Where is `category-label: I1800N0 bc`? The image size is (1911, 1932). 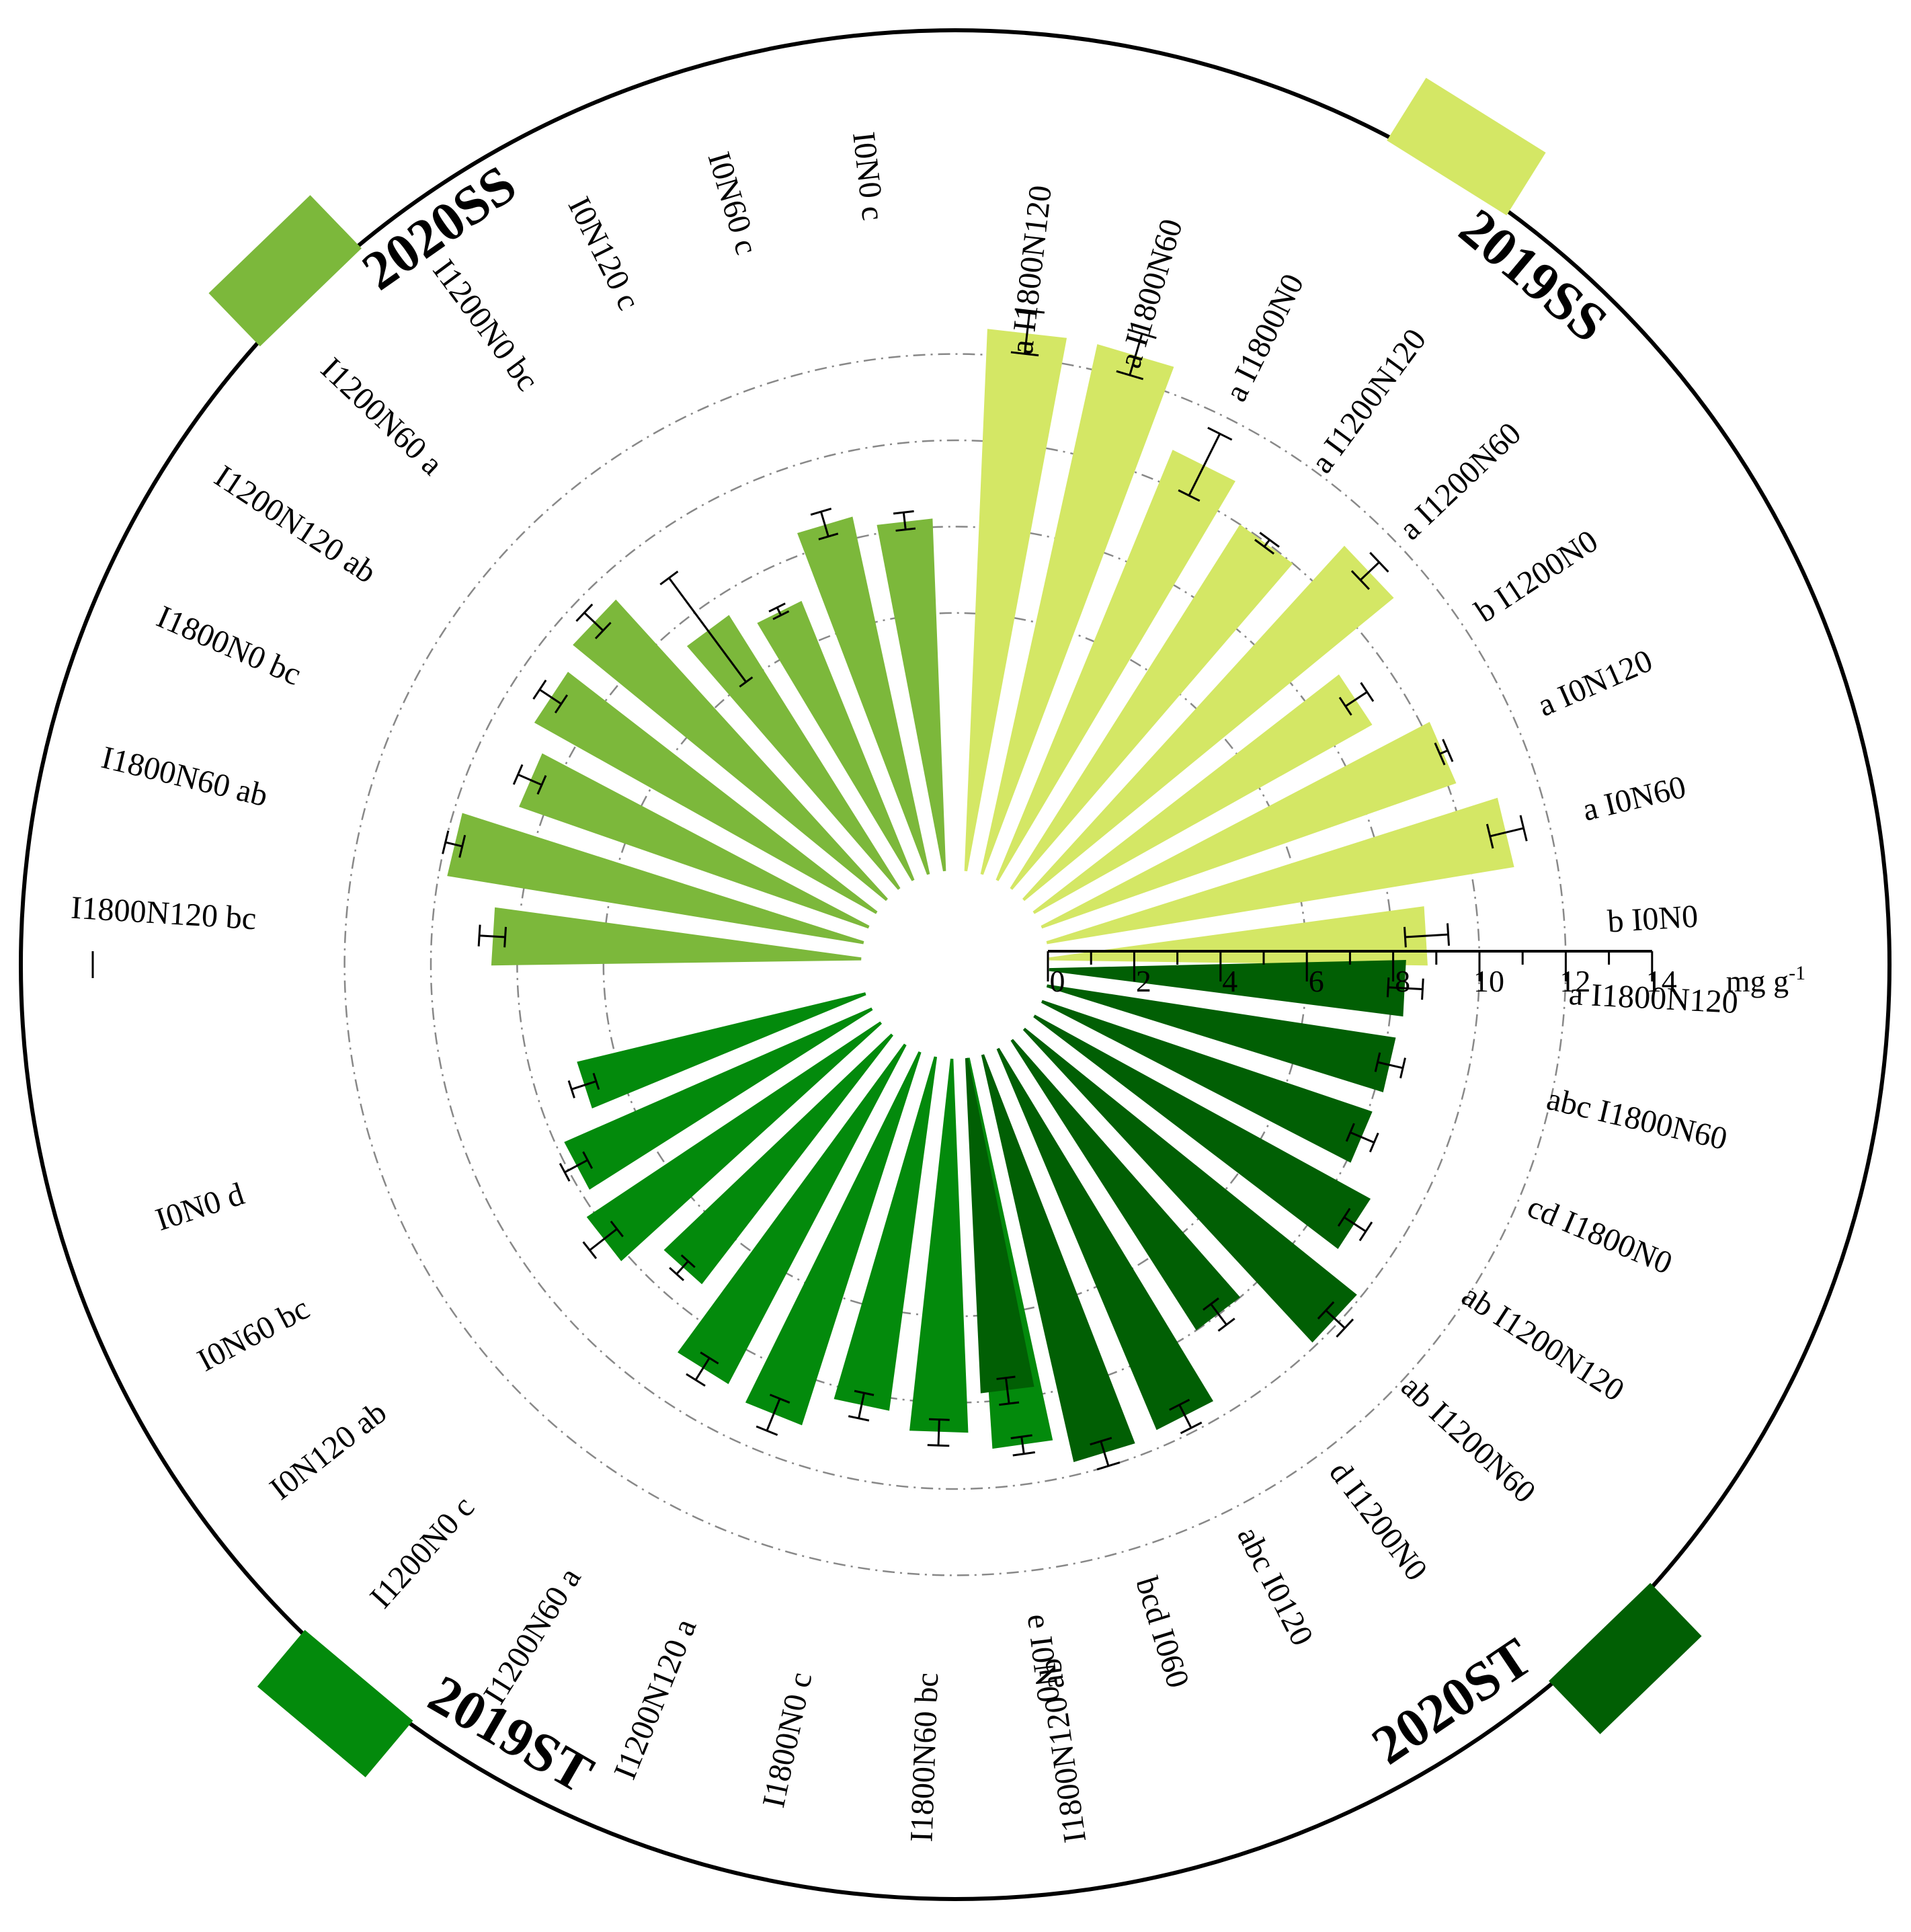 category-label: I1800N0 bc is located at coordinates (230, 646).